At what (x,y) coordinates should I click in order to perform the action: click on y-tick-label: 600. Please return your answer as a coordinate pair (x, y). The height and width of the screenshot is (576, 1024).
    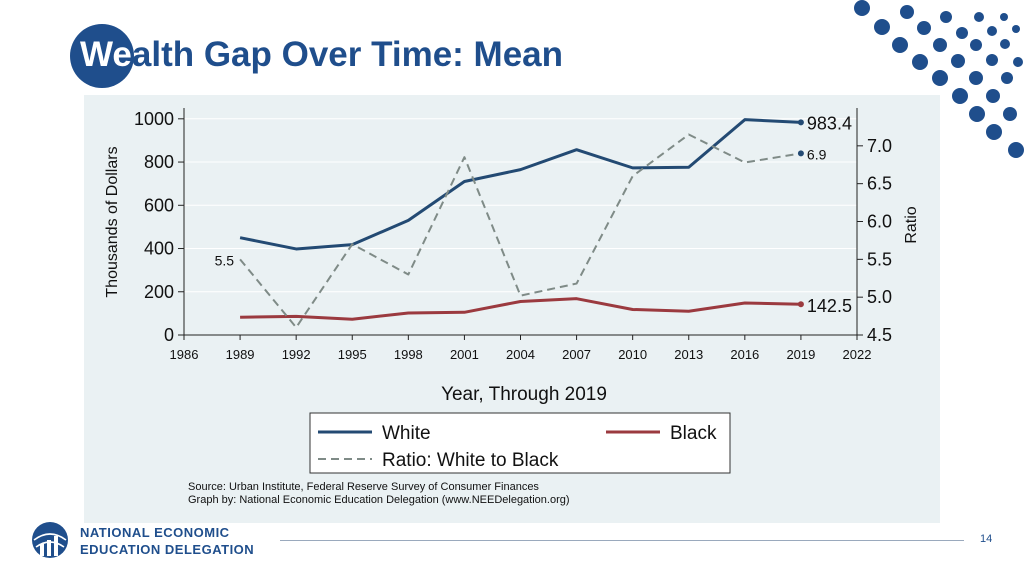
    Looking at the image, I should click on (159, 205).